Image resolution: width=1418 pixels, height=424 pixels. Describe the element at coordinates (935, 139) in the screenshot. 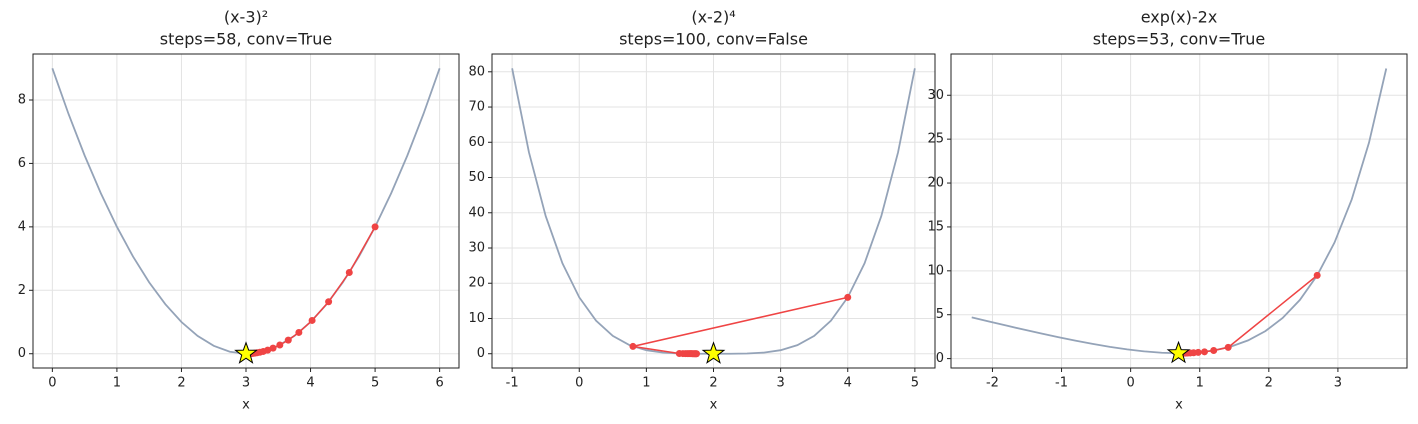

I see `y-tick-label: 25` at that location.